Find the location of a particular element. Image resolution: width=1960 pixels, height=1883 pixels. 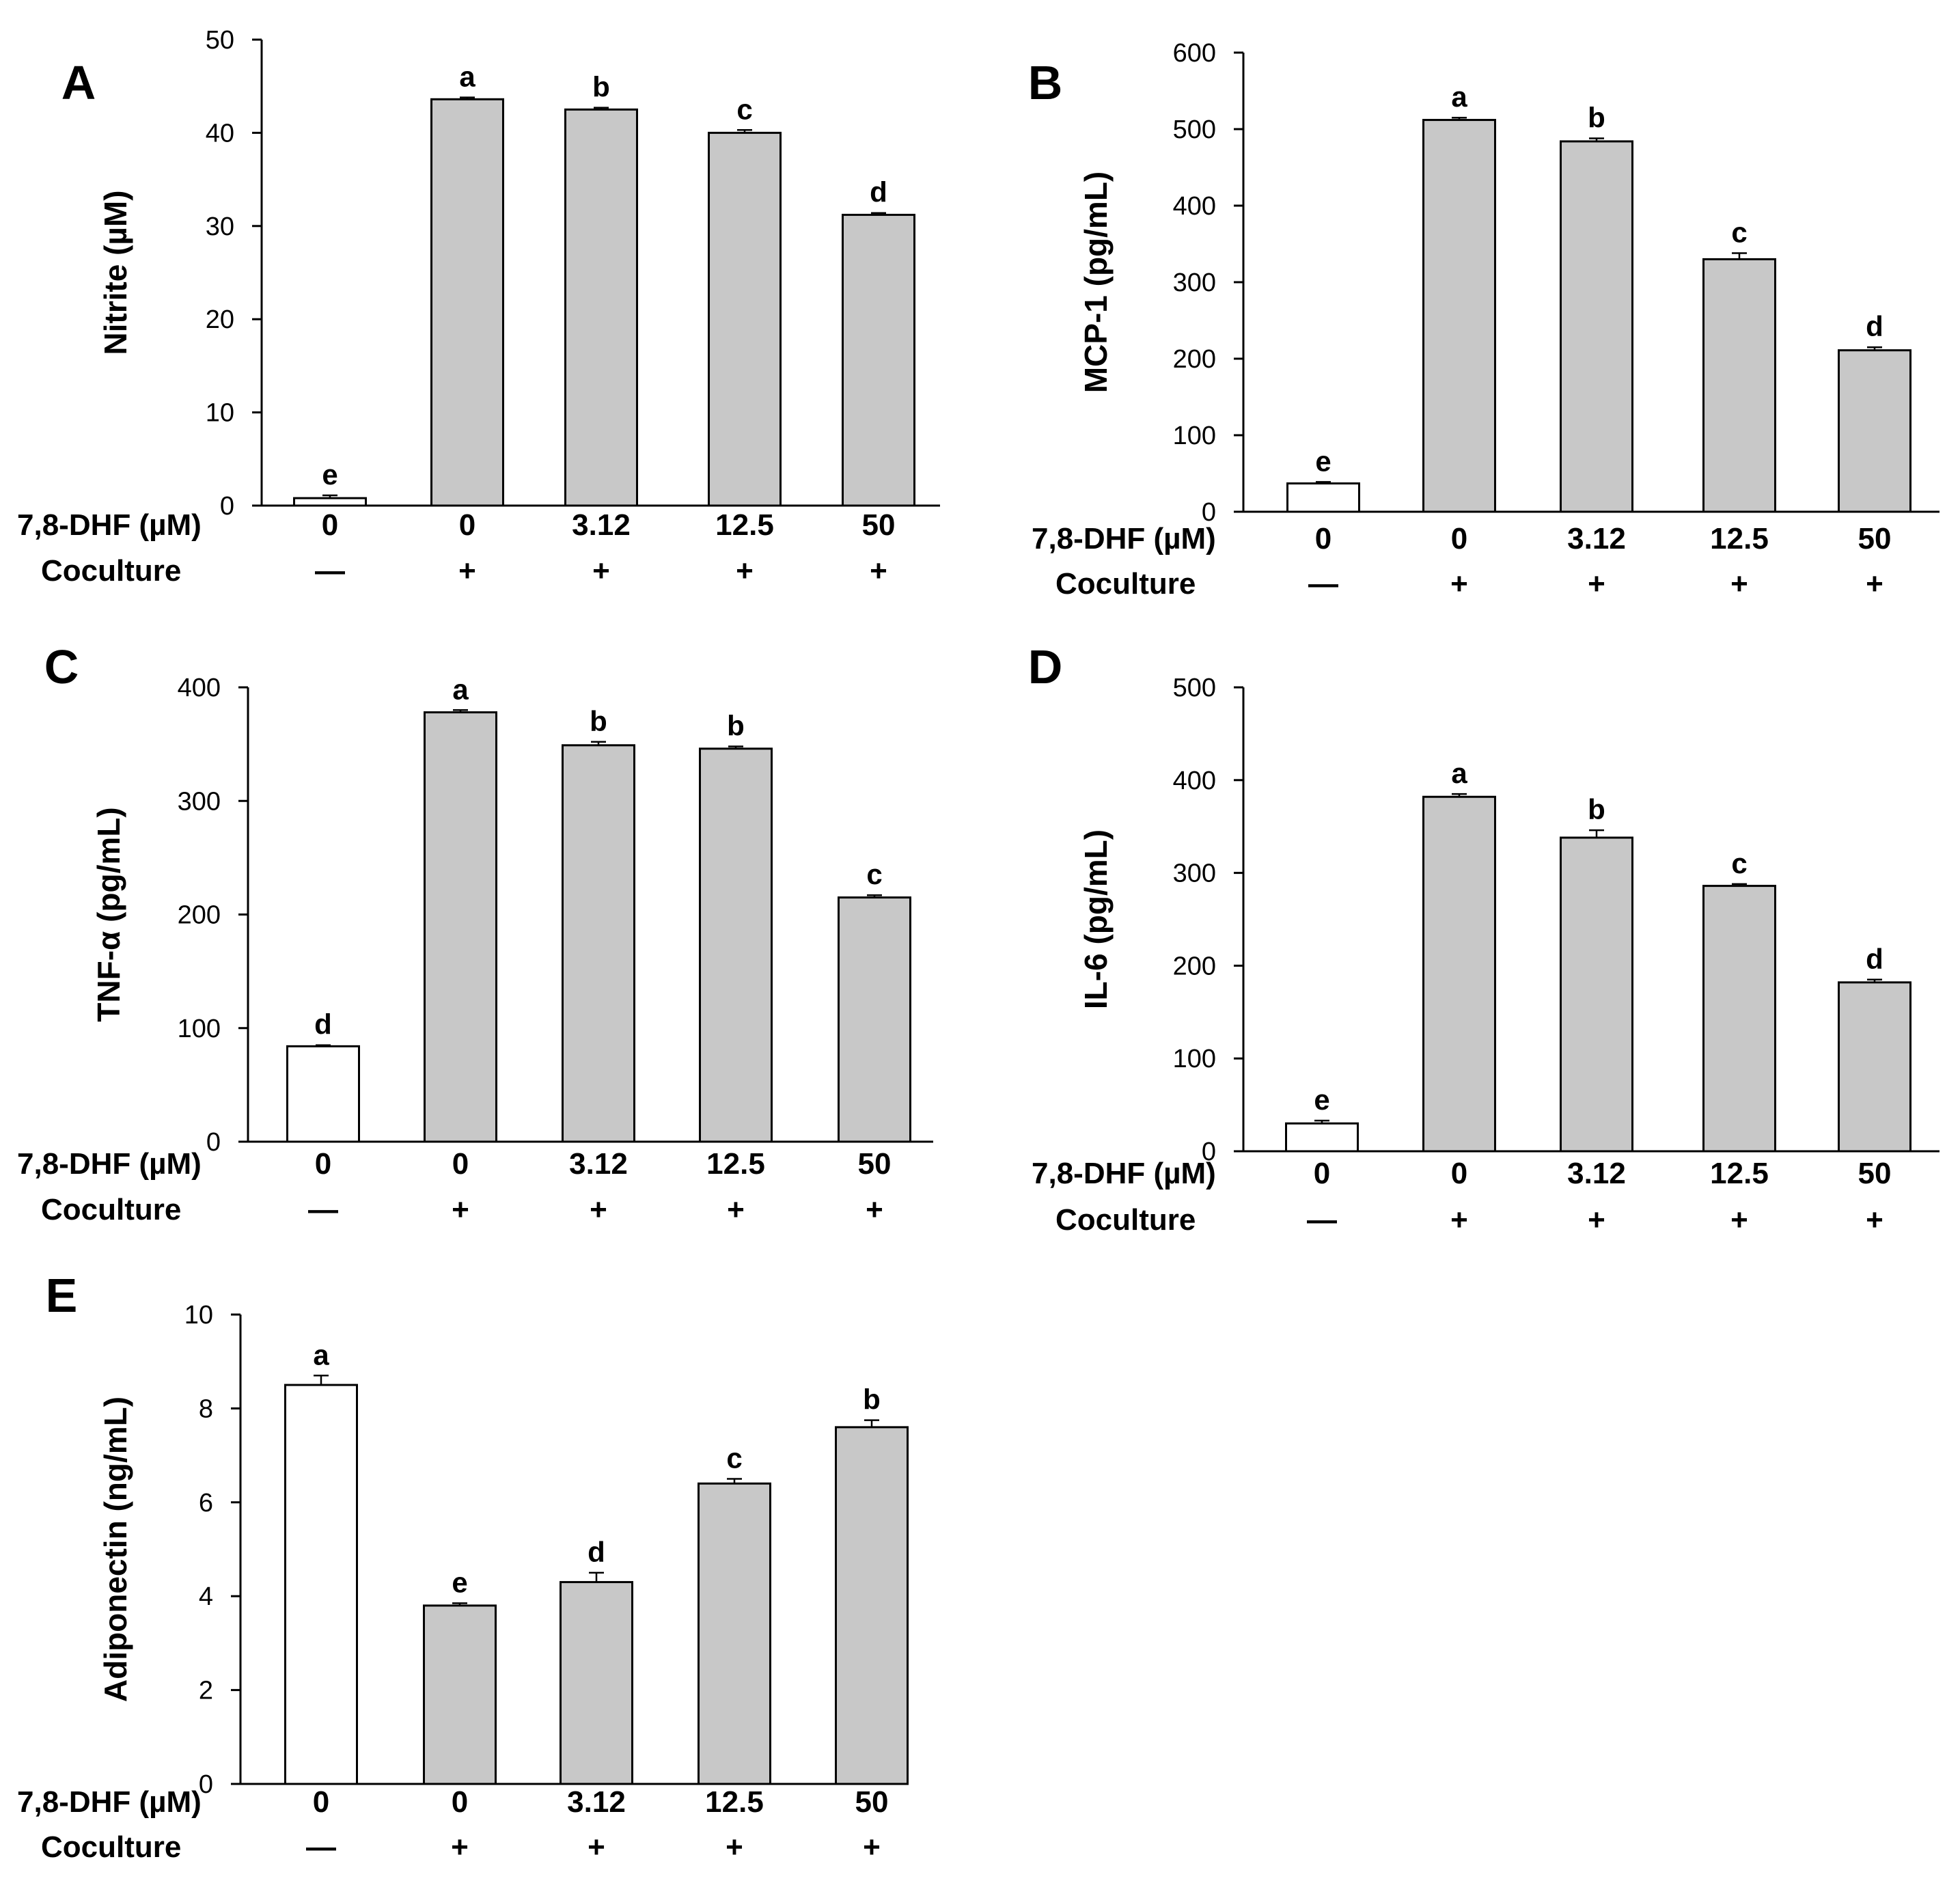

panel-d-ytick-label: 100 is located at coordinates (1195, 1059).